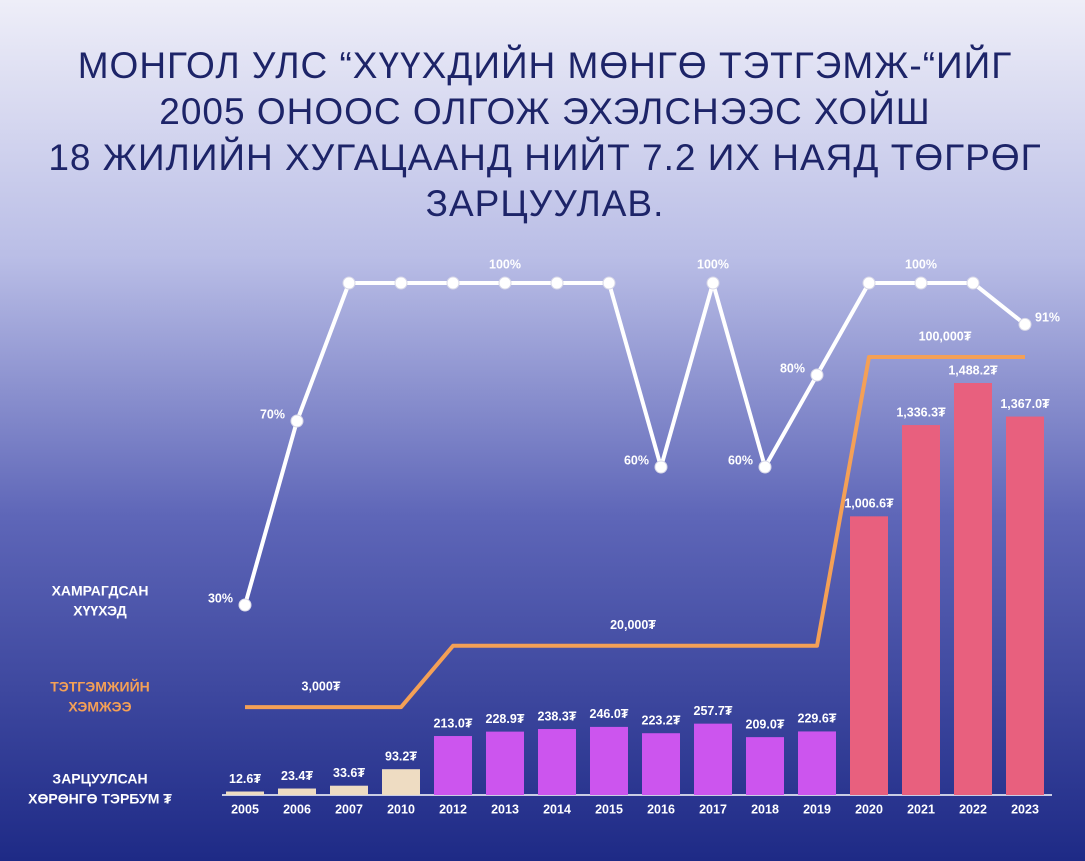 Image resolution: width=1085 pixels, height=861 pixels. I want to click on x-tick-label: 2016, so click(661, 809).